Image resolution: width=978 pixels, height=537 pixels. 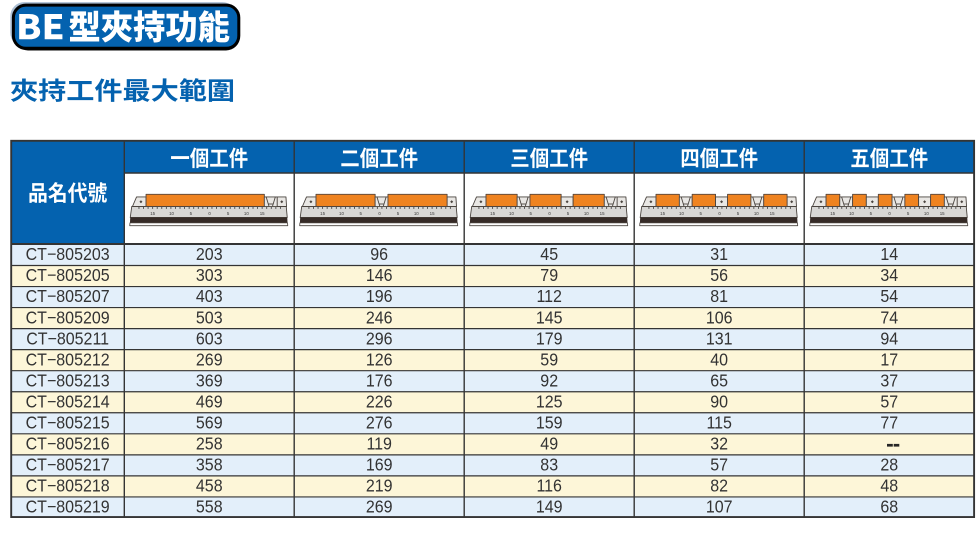 I want to click on svg-text: 179, so click(x=549, y=339).